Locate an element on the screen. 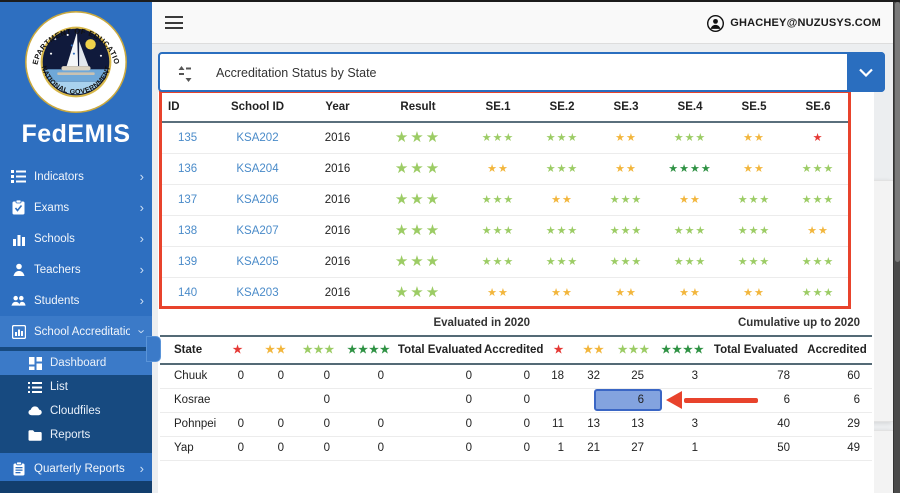 The image size is (900, 493). chevron-right-icon: › is located at coordinates (141, 238).